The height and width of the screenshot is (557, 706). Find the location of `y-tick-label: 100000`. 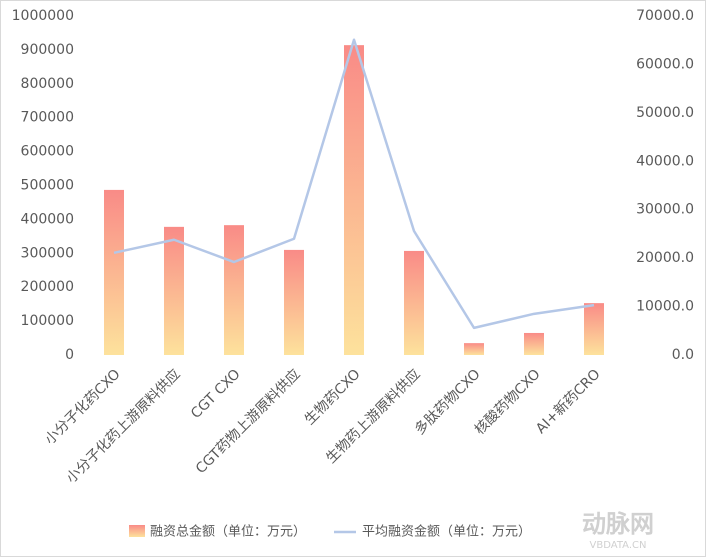

y-tick-label: 100000 is located at coordinates (47, 321).